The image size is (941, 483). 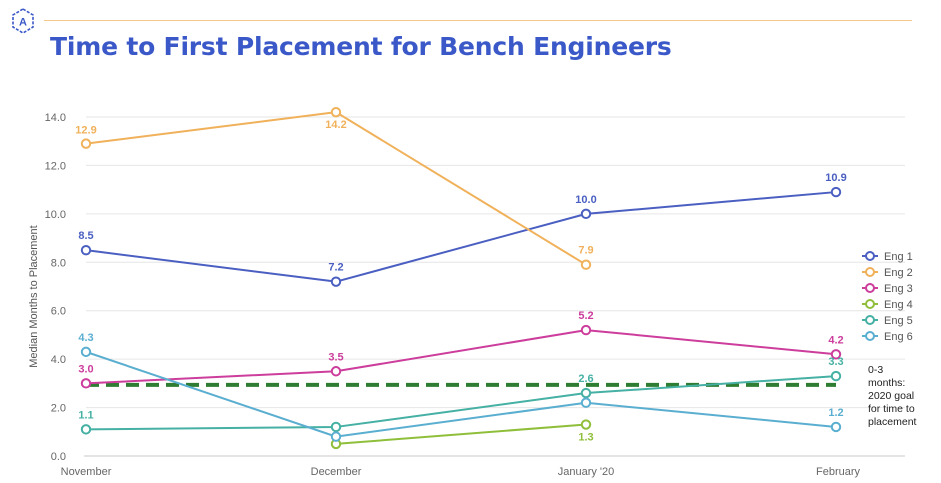 I want to click on x-tick-label: December, so click(x=336, y=472).